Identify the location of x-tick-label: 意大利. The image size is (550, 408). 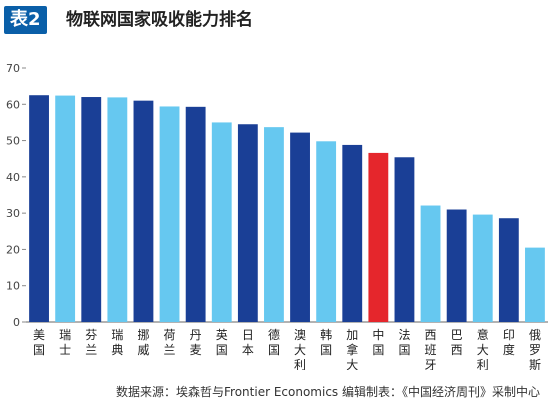
(483, 348).